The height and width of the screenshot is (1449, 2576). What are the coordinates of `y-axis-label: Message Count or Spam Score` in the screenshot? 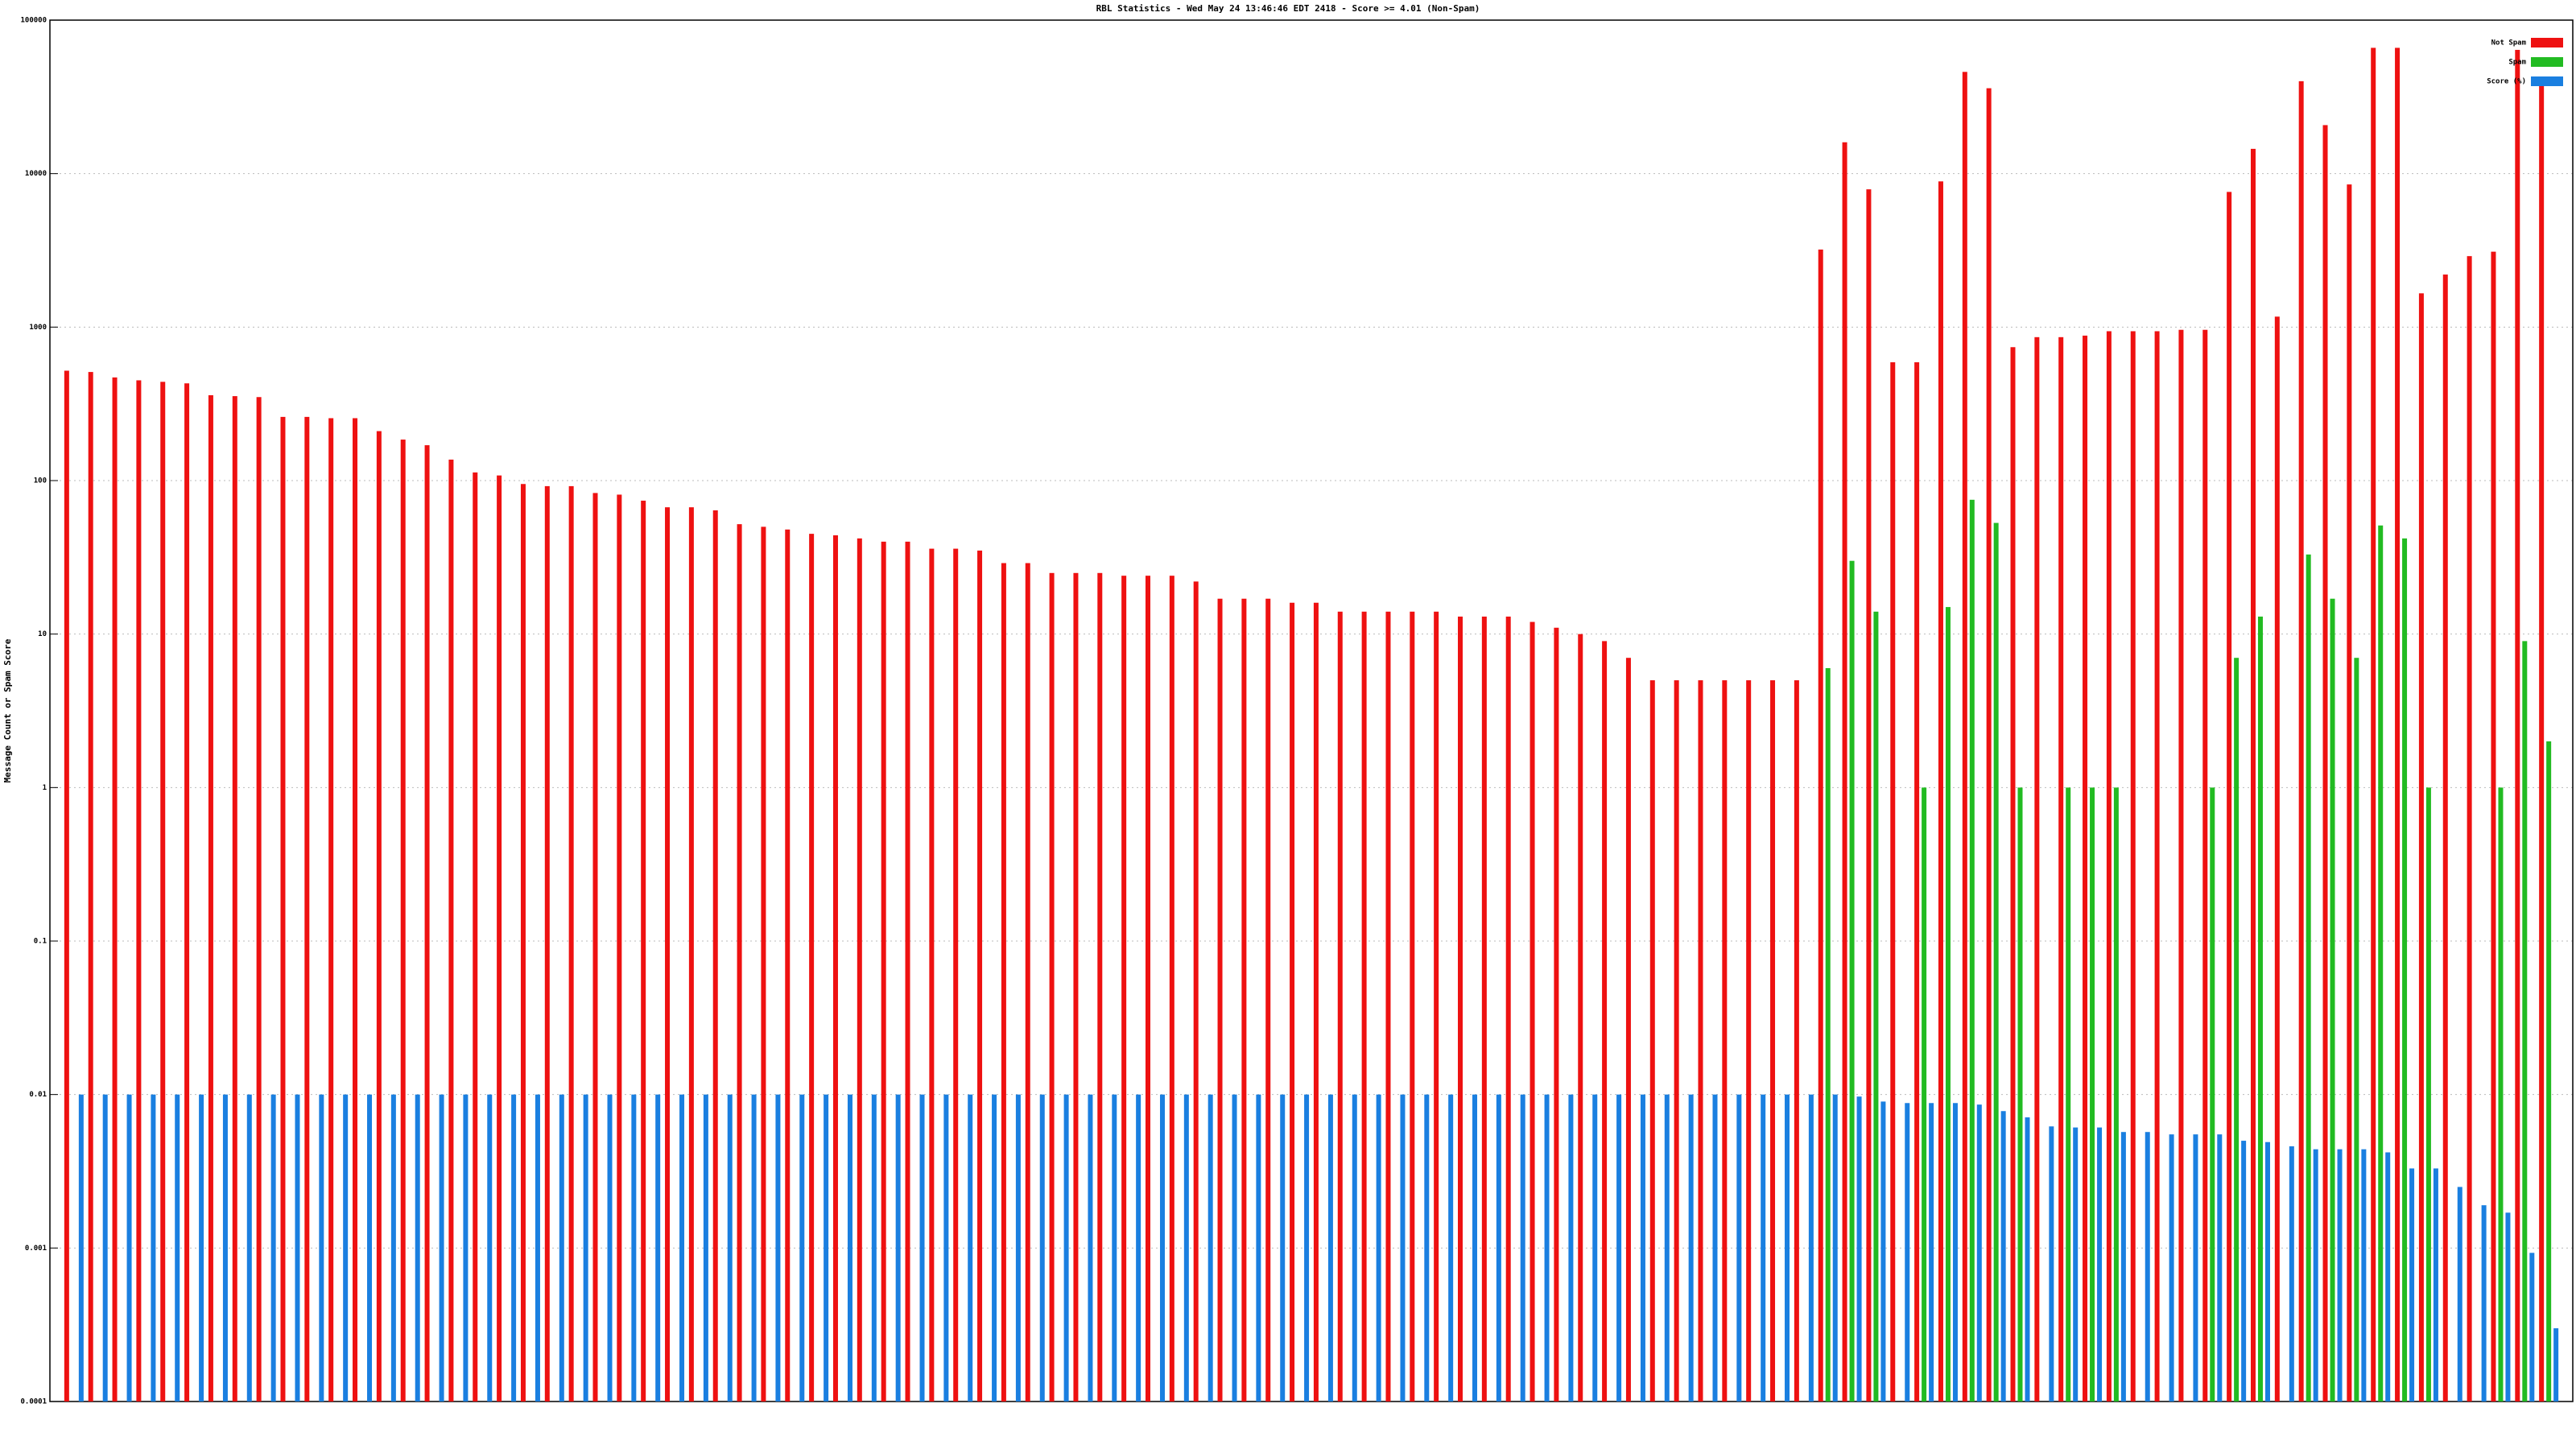 It's located at (7, 710).